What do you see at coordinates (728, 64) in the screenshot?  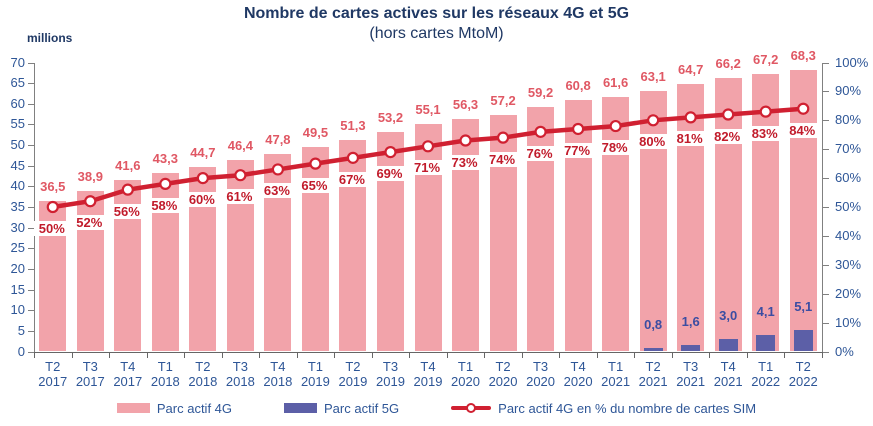 I see `bar-label-4g: 66,2` at bounding box center [728, 64].